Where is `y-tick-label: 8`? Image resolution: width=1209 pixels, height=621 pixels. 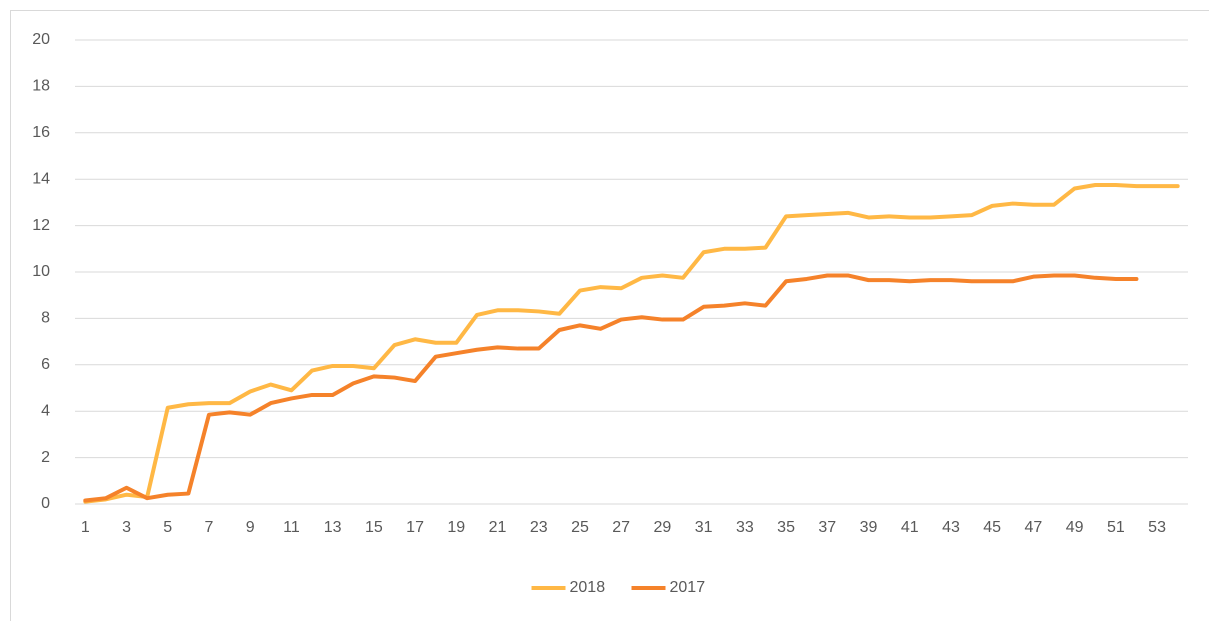 y-tick-label: 8 is located at coordinates (45, 318).